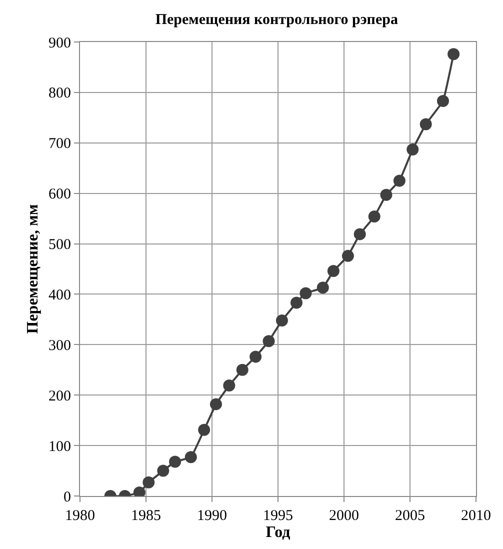 Image resolution: width=503 pixels, height=549 pixels. I want to click on y-tick-label: 100, so click(59, 446).